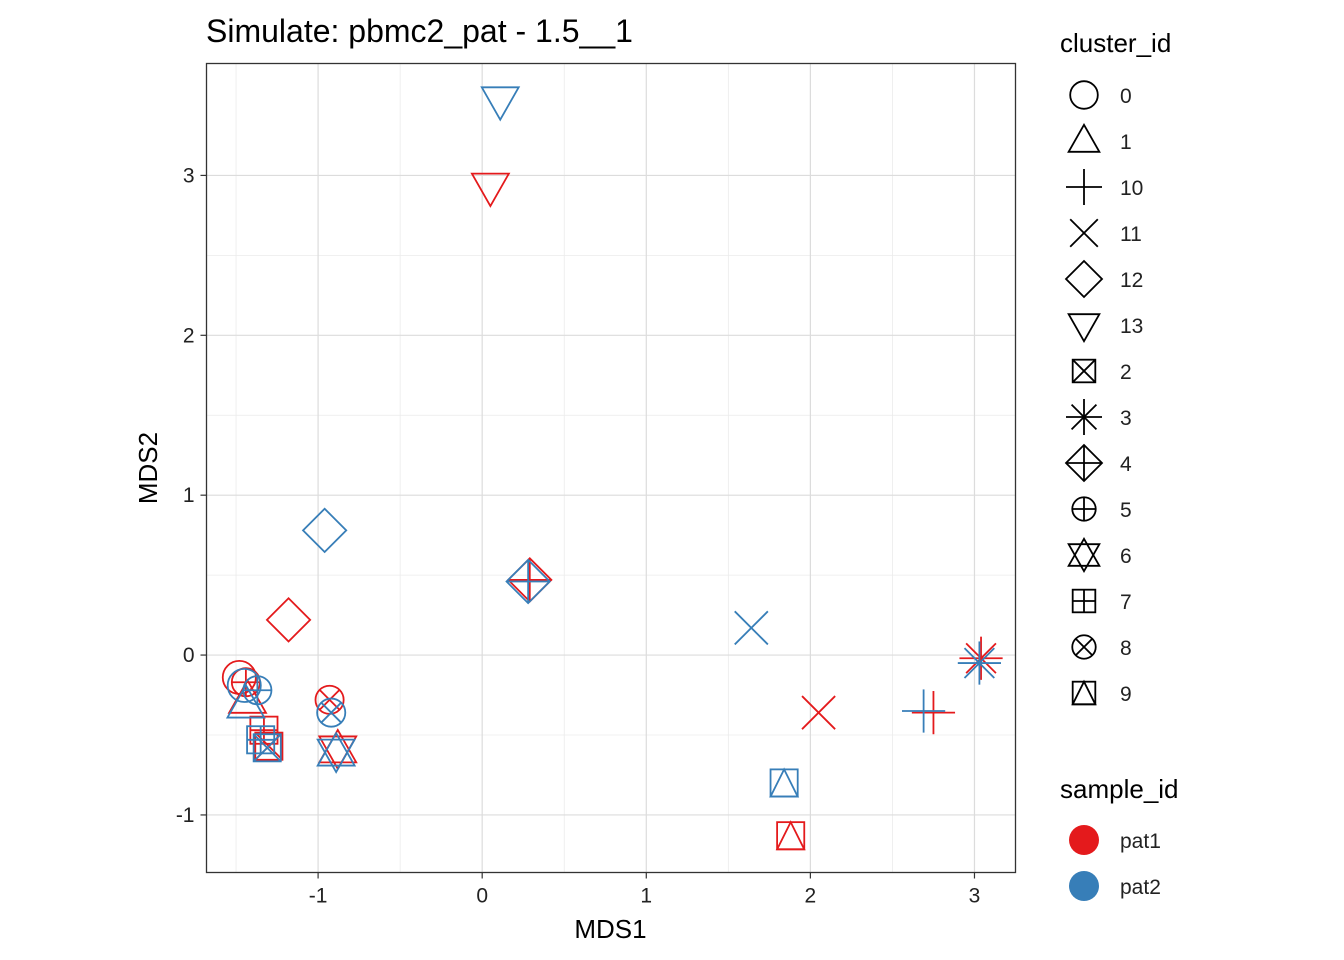 Image resolution: width=1344 pixels, height=960 pixels. What do you see at coordinates (419, 31) in the screenshot?
I see `chart-title: Simulate: pbmc2_pat - 1.5__1` at bounding box center [419, 31].